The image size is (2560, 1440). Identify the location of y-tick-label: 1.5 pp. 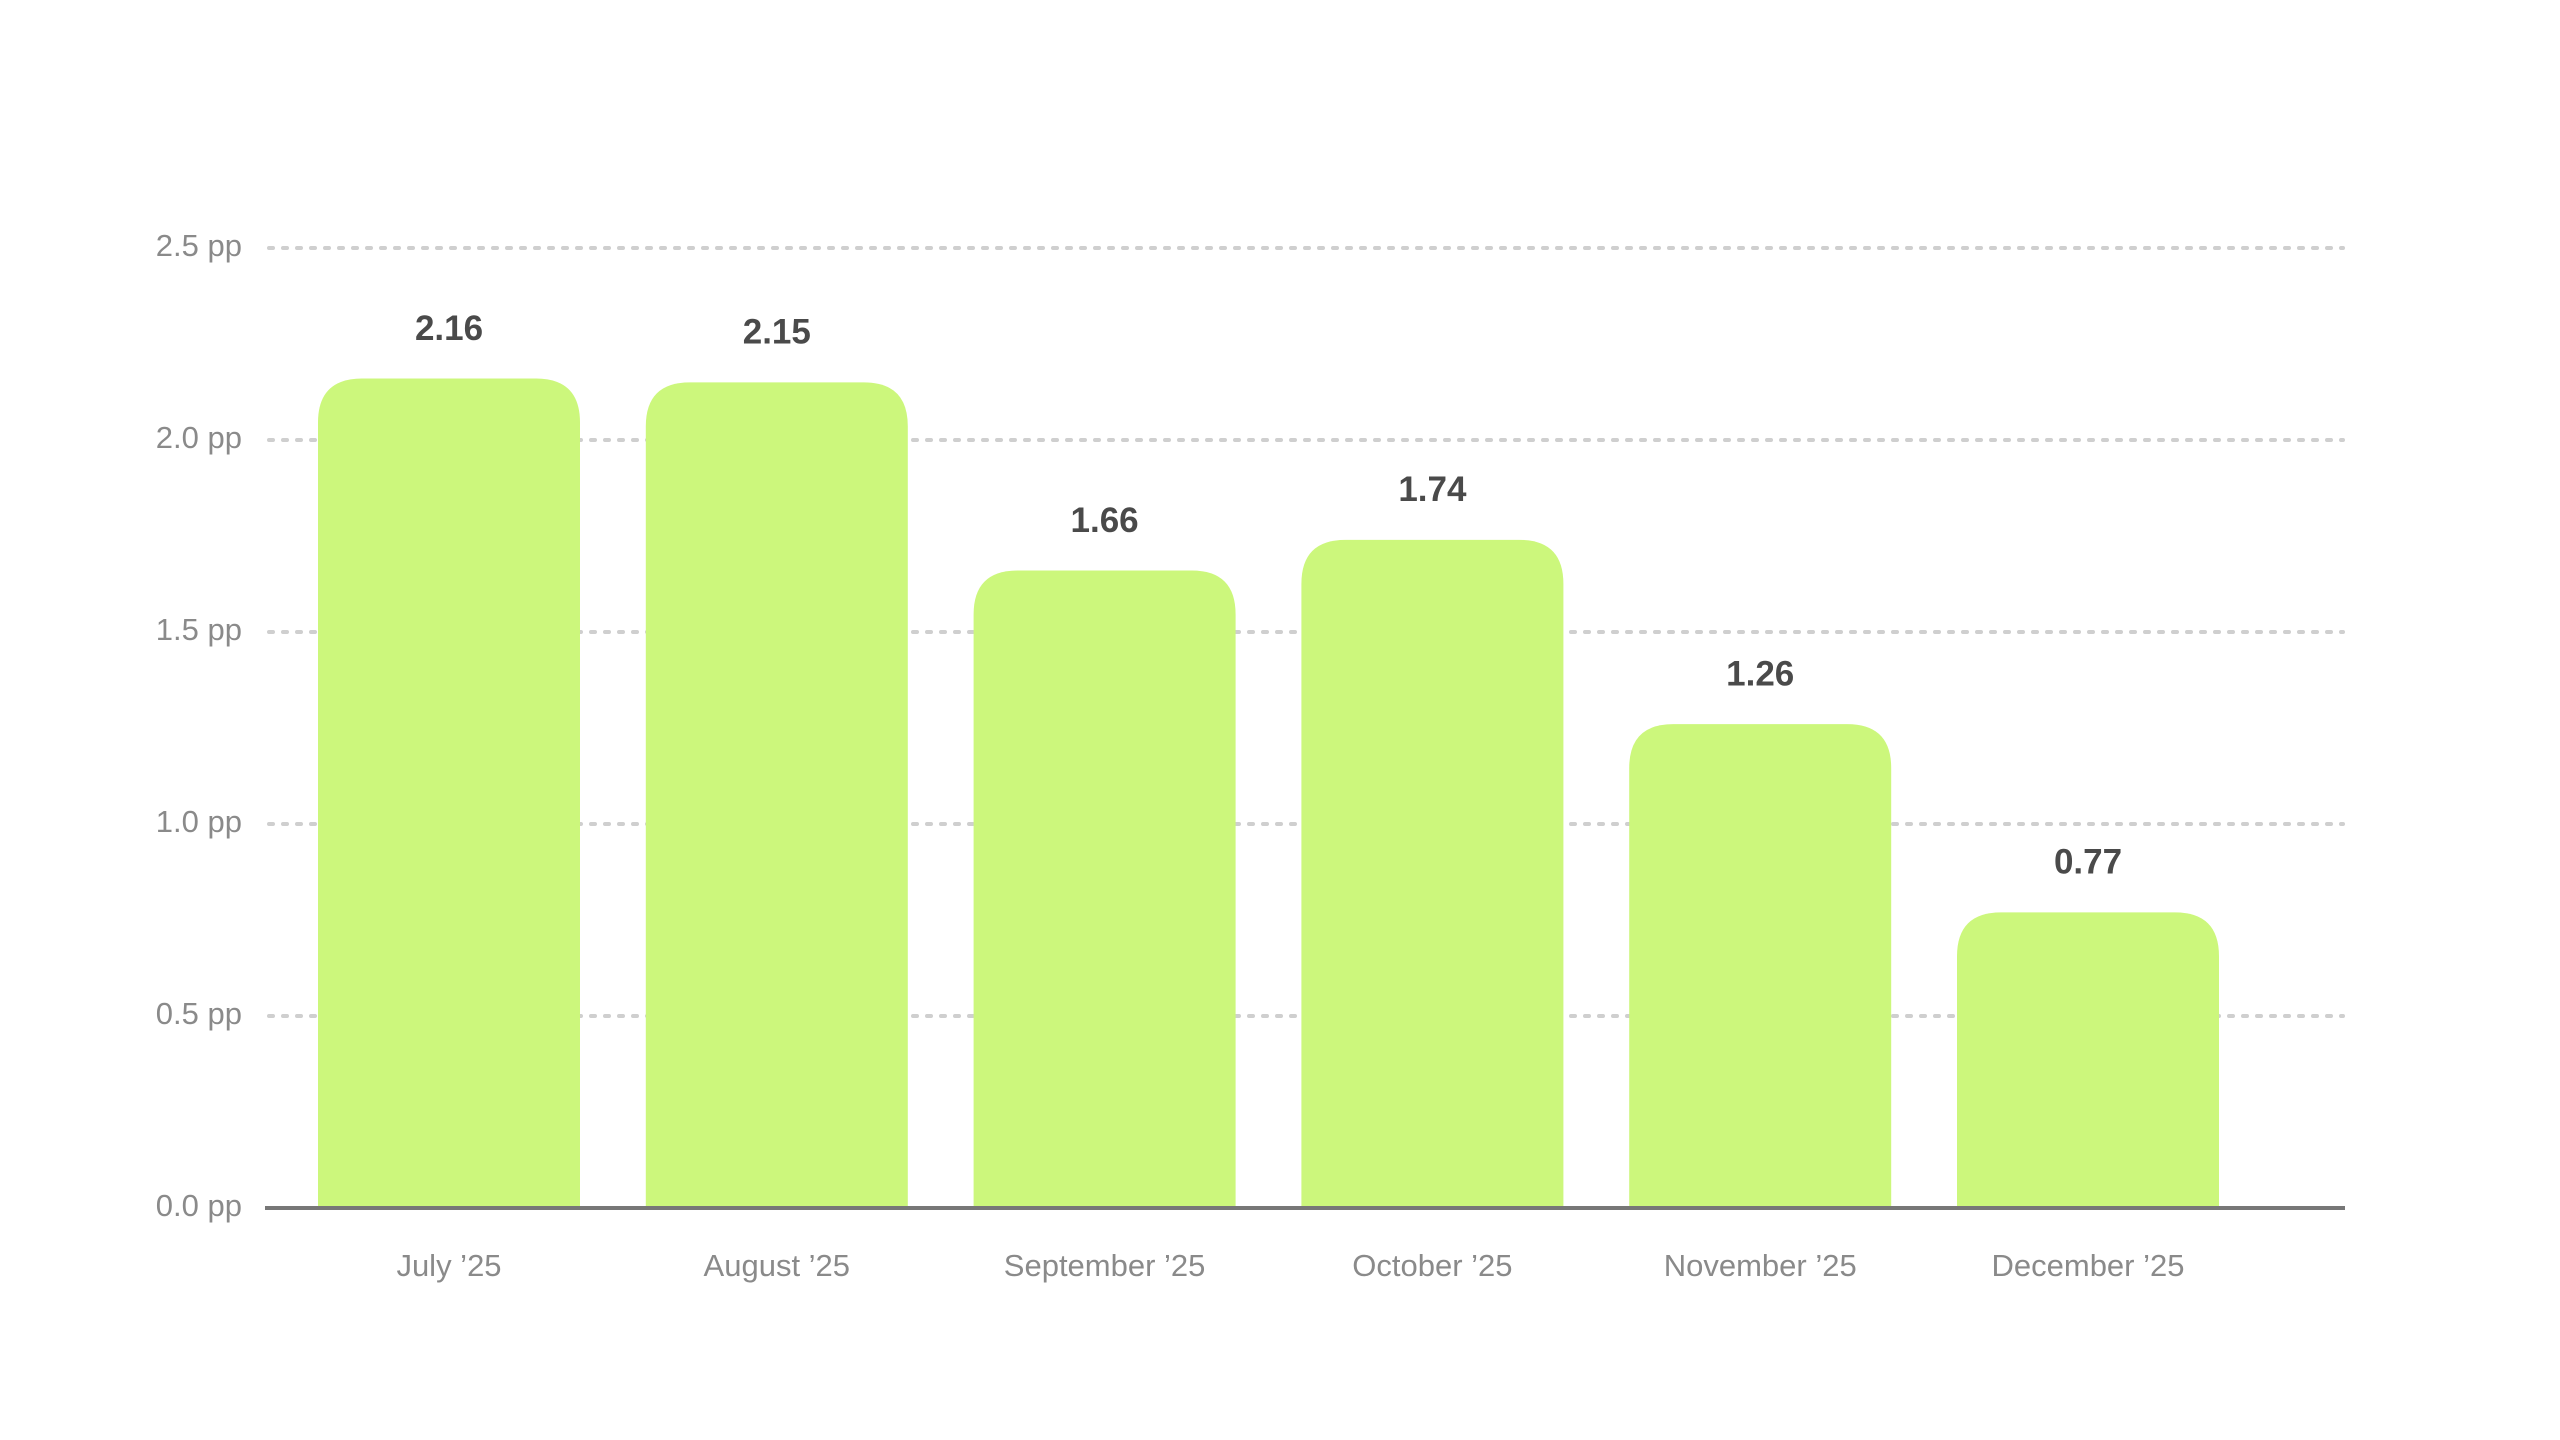
(199, 629).